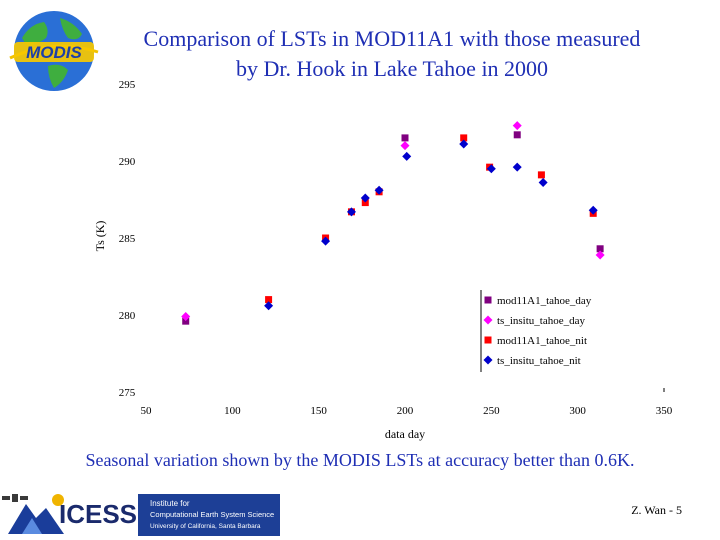 This screenshot has height=540, width=720. Describe the element at coordinates (491, 411) in the screenshot. I see `x-tick-label: 250` at that location.